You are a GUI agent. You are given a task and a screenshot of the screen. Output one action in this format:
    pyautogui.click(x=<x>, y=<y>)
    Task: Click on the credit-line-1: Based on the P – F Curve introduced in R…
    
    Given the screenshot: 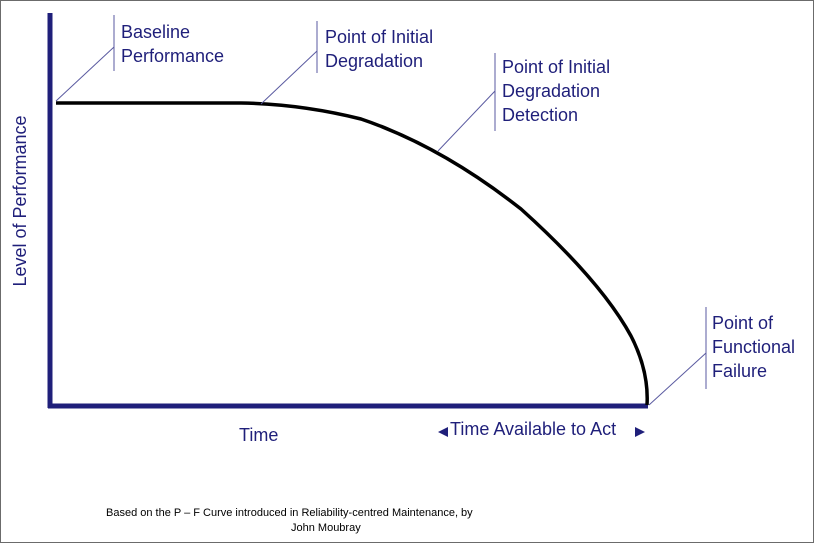 What is the action you would take?
    pyautogui.click(x=289, y=513)
    